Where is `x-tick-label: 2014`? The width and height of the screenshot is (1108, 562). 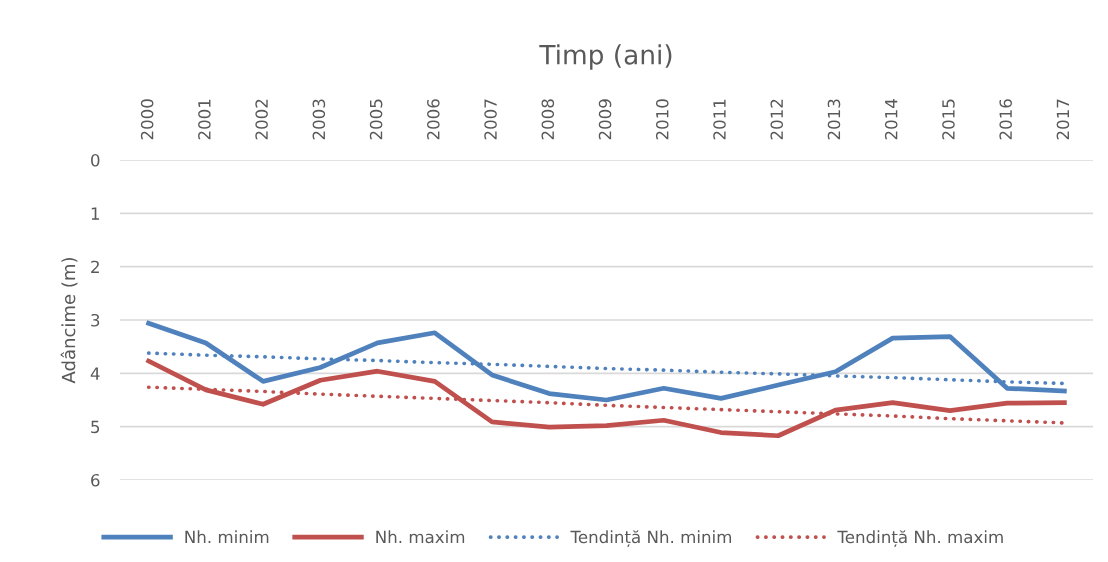
x-tick-label: 2014 is located at coordinates (891, 119).